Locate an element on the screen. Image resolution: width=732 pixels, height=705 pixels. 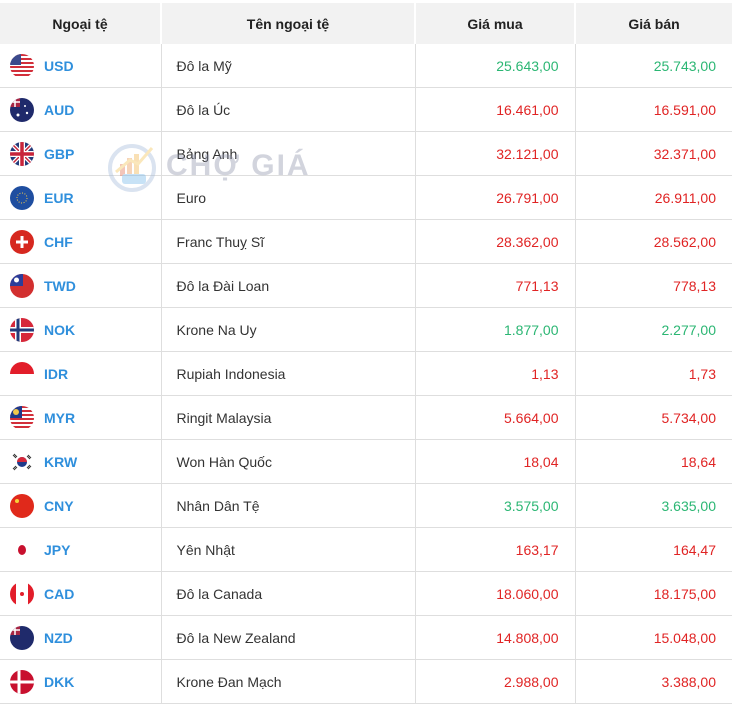
currency-cell: MYR is located at coordinates (81, 417).